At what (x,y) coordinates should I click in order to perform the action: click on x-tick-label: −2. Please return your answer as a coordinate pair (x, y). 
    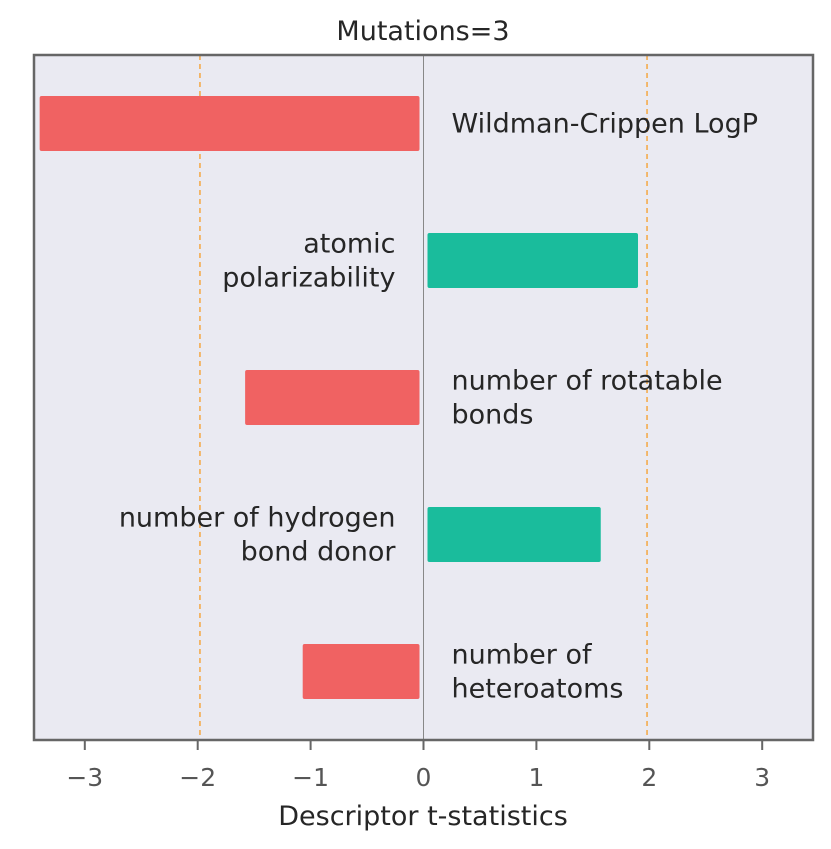
    Looking at the image, I should click on (197, 777).